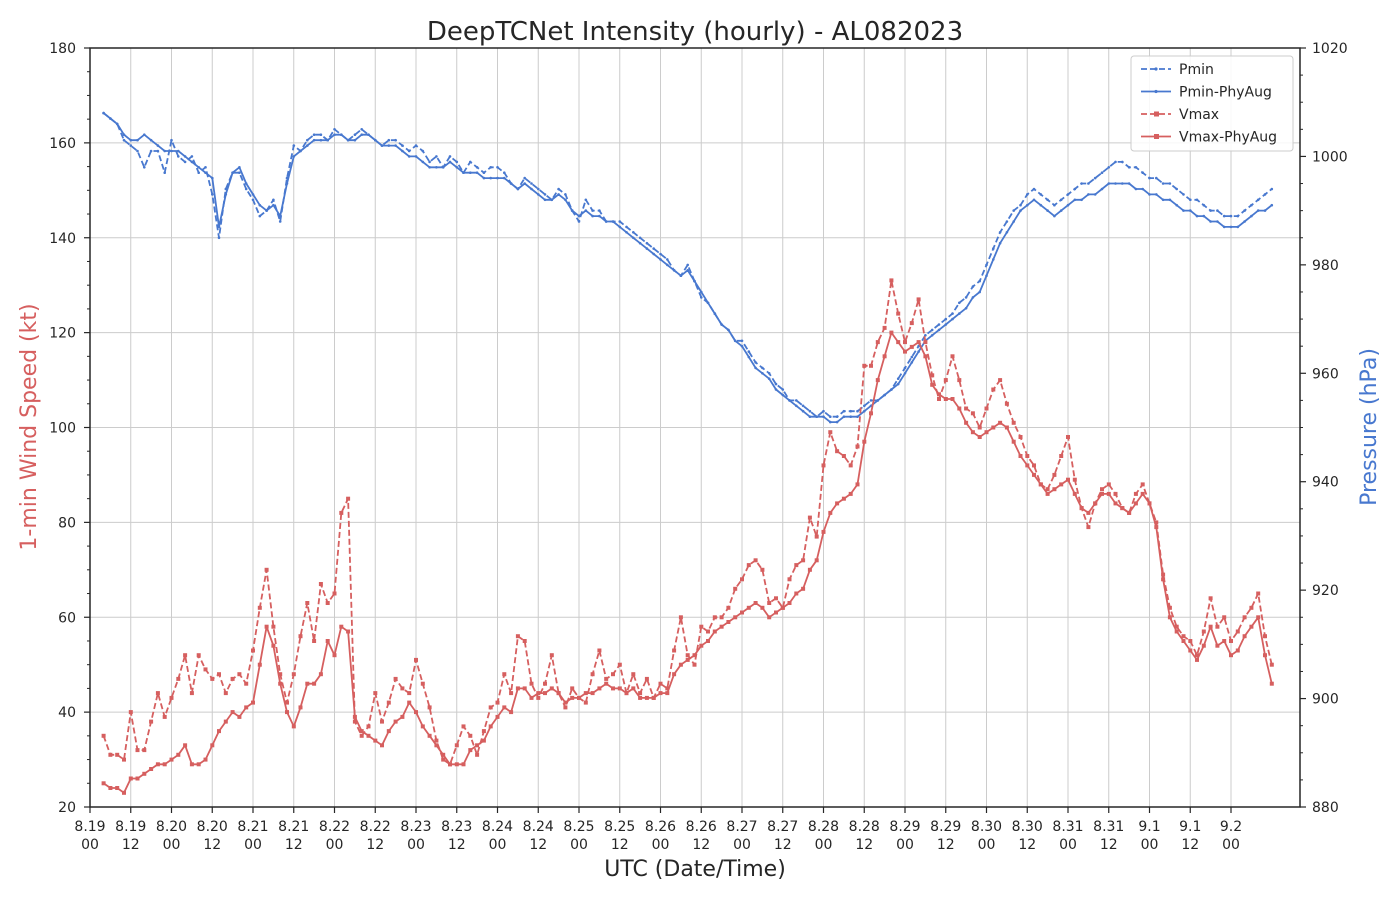 The height and width of the screenshot is (900, 1400). I want to click on left-y-tick-label: 140, so click(62, 239).